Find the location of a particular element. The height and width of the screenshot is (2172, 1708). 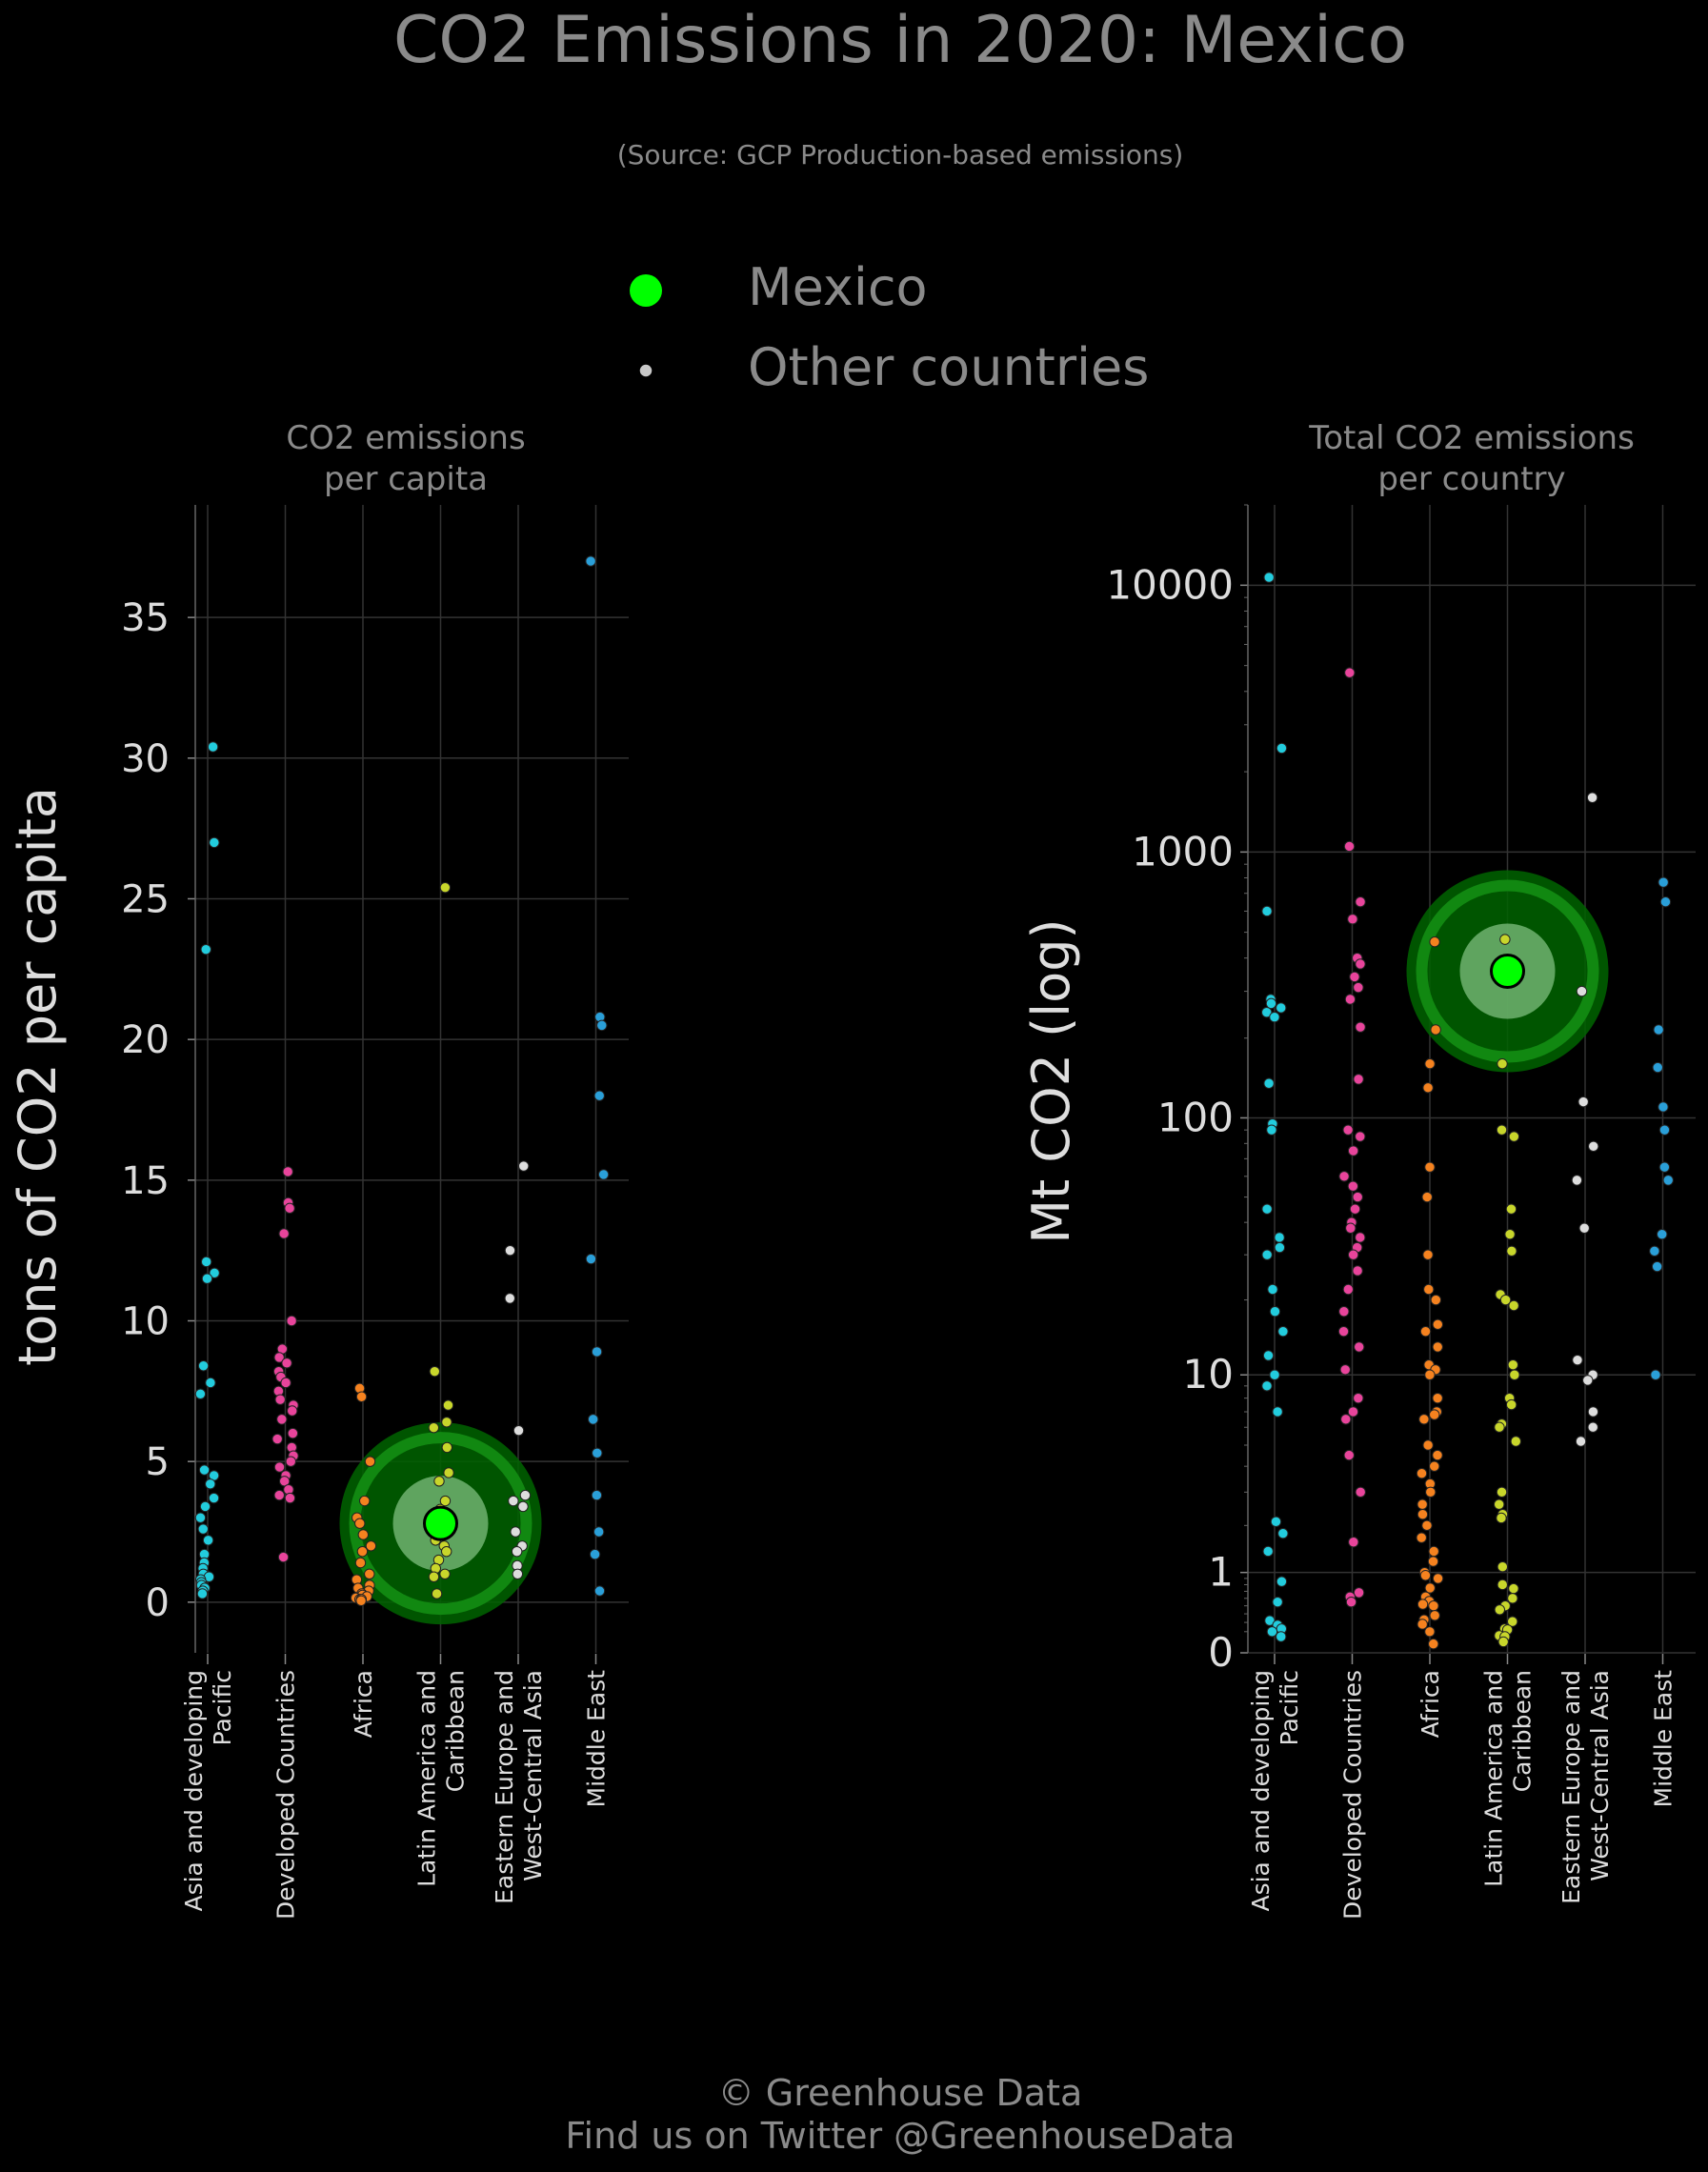

x-tick-label-eastern-europe-and-west-central-asia: West-Central Asia is located at coordinates (533, 1775).